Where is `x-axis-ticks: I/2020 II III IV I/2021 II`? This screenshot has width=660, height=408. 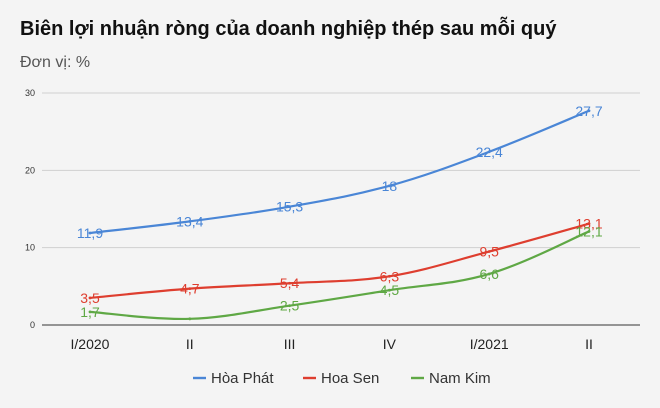
x-axis-ticks: I/2020 II III IV I/2021 II is located at coordinates (332, 344).